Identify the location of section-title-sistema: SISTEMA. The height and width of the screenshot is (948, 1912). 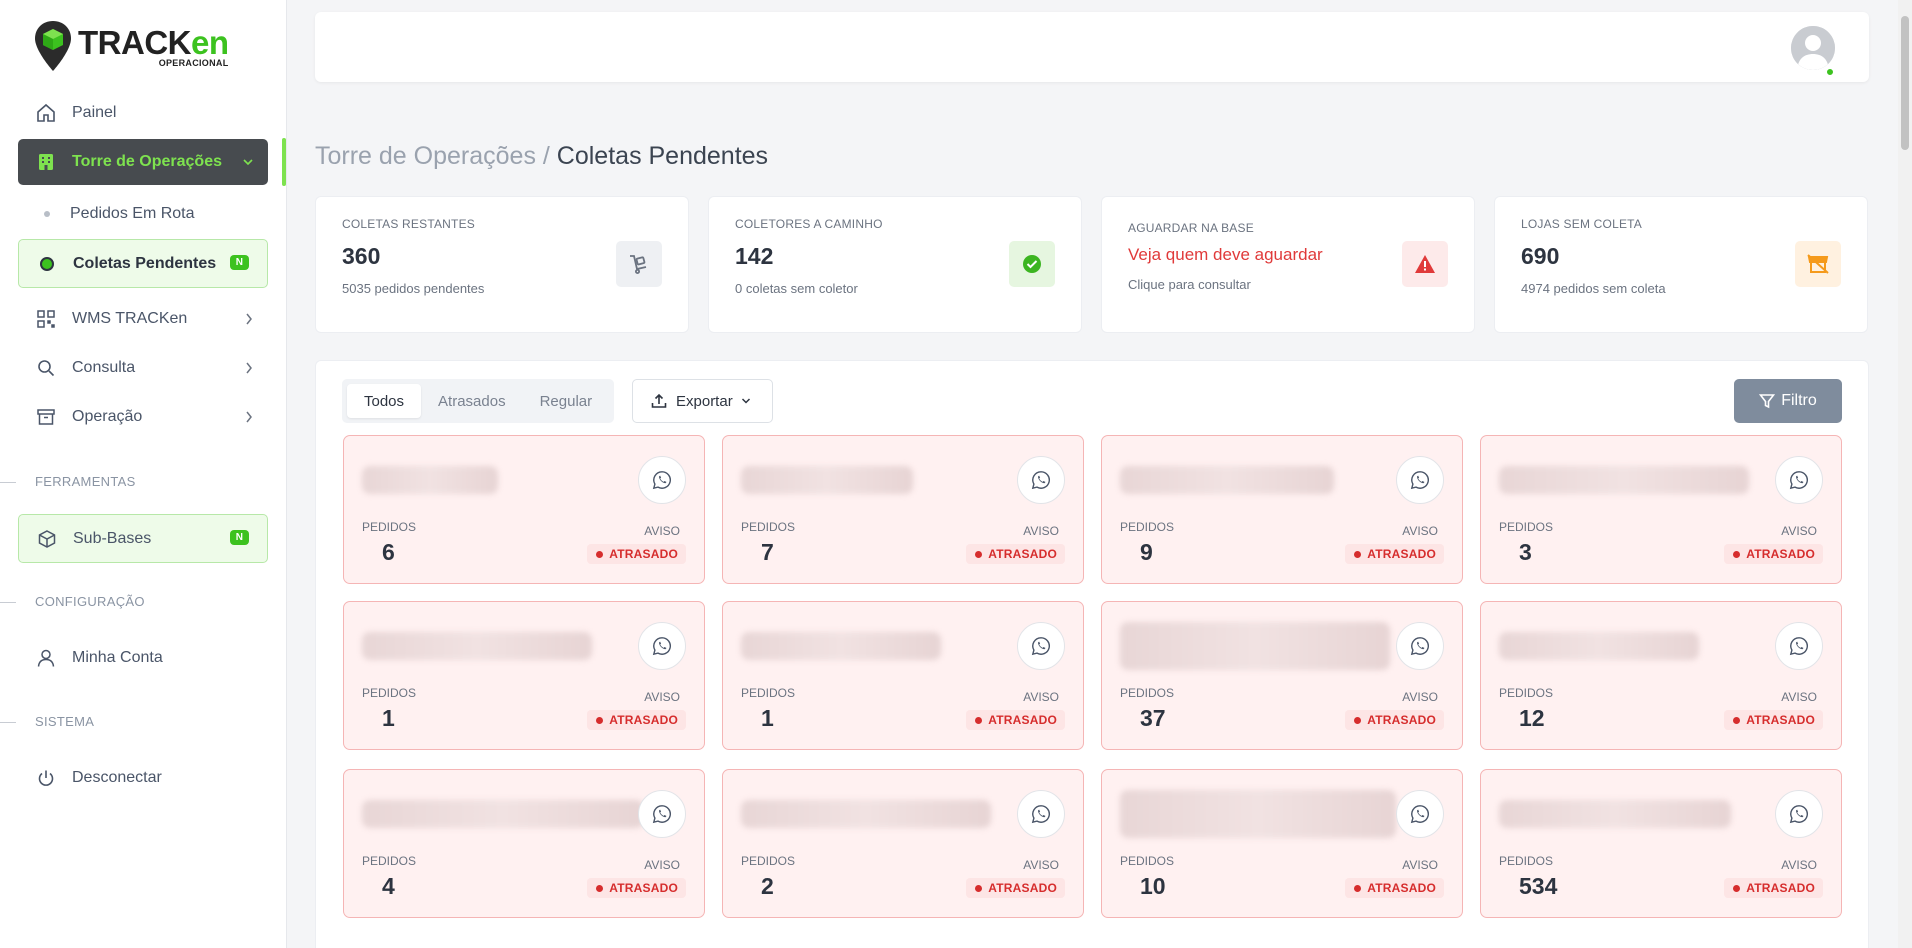
(65, 721).